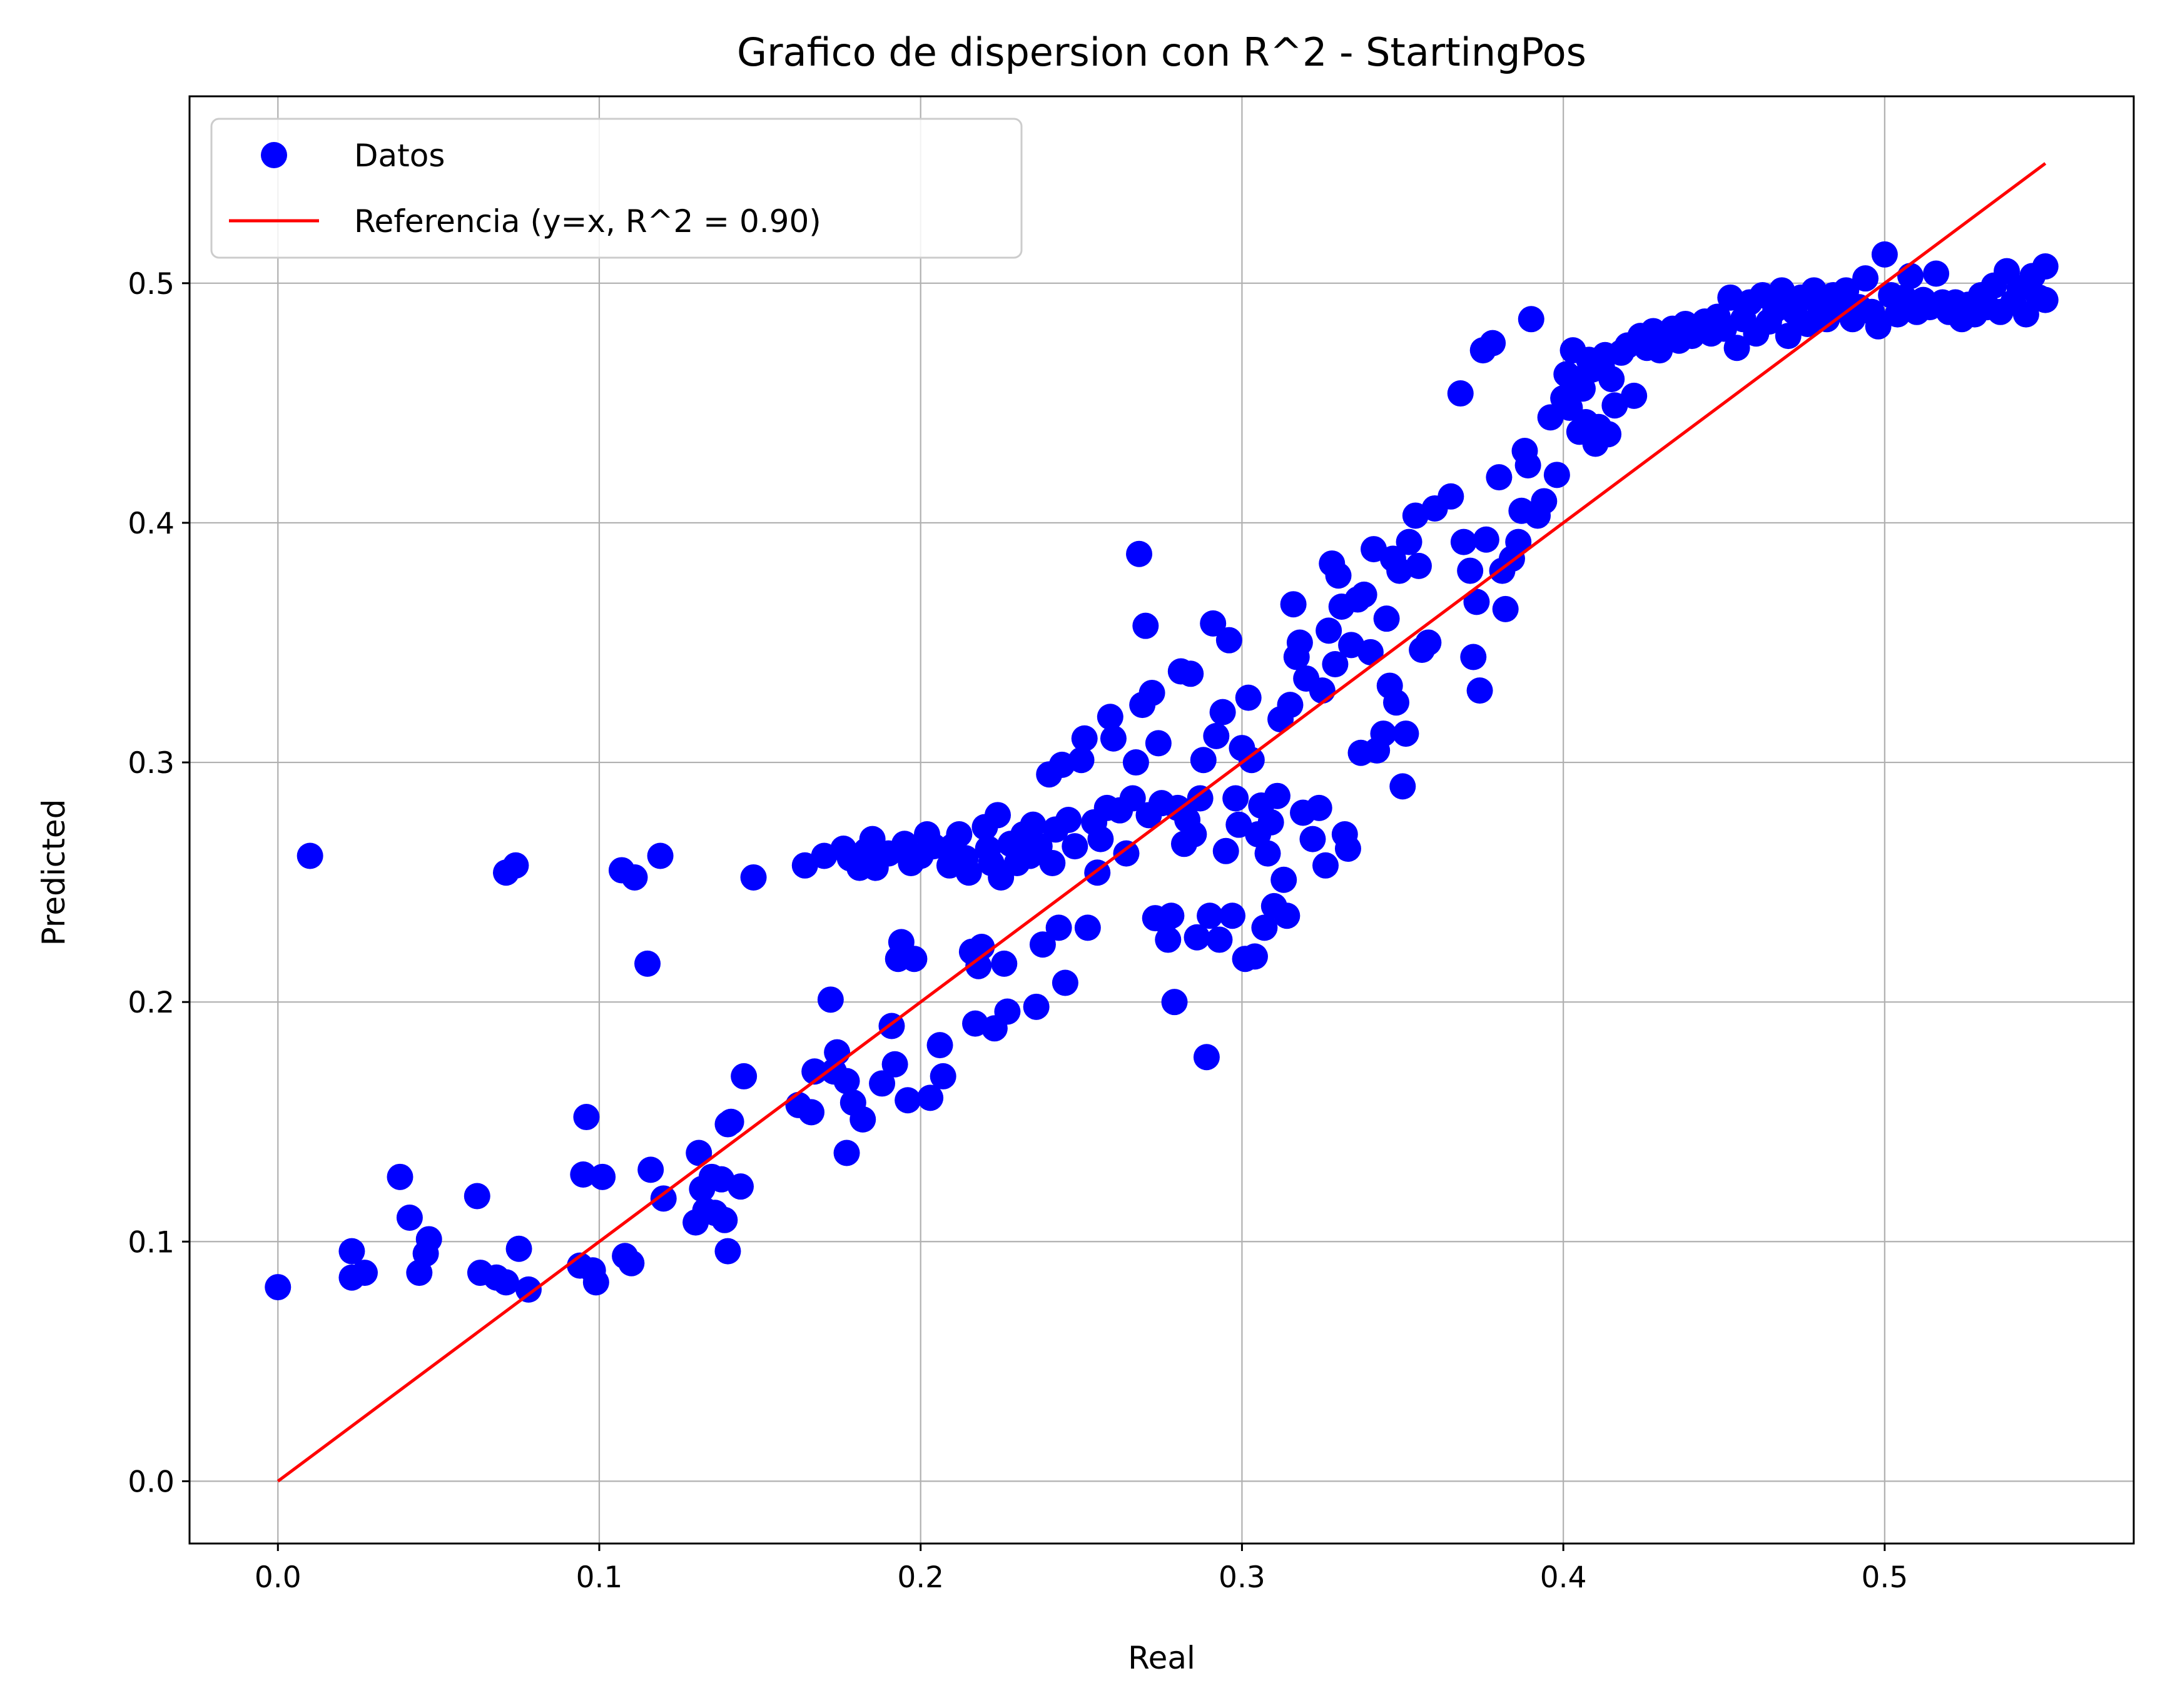 The width and height of the screenshot is (2160, 1708). What do you see at coordinates (1885, 1577) in the screenshot?
I see `x-tick-label: 0.5` at bounding box center [1885, 1577].